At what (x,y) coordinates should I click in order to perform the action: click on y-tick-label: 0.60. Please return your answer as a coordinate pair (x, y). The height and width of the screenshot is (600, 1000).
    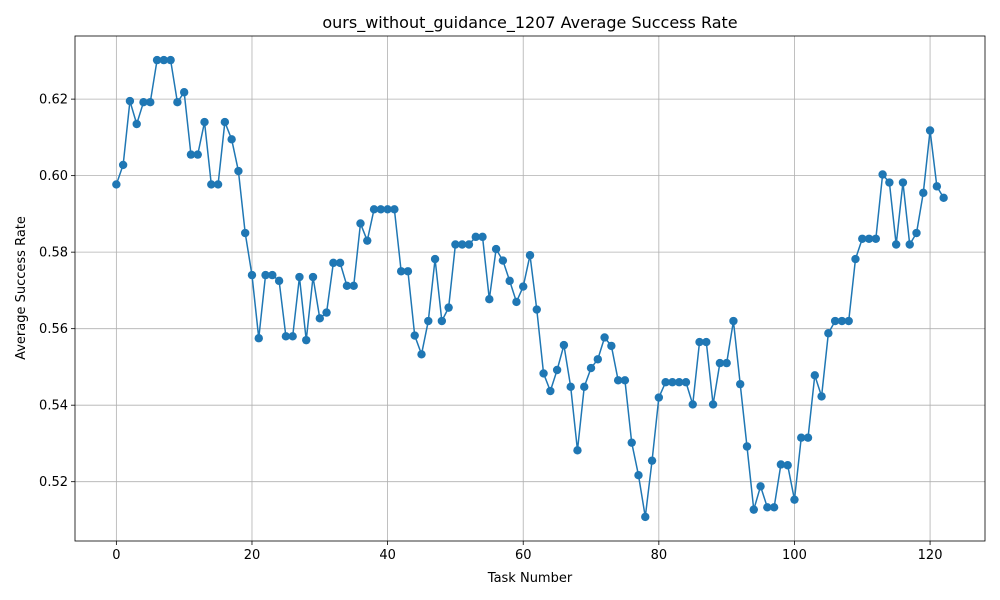
    Looking at the image, I should click on (53, 176).